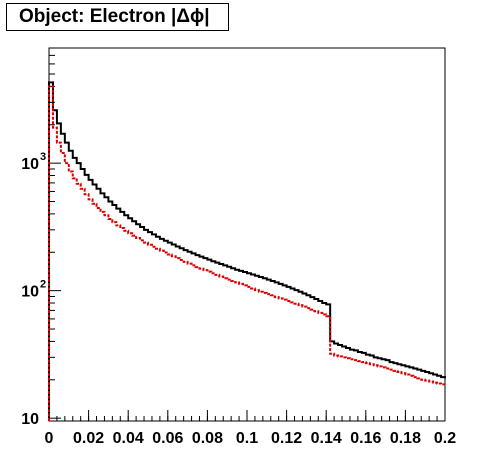 This screenshot has height=472, width=496. Describe the element at coordinates (49, 438) in the screenshot. I see `x-tick-label: 0` at that location.